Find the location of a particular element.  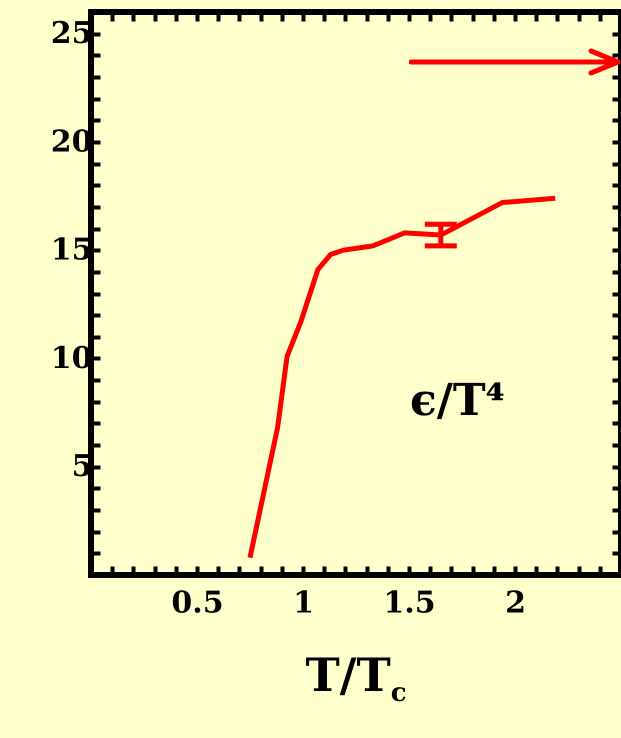

x-tick-label: 1.5 is located at coordinates (409, 603).